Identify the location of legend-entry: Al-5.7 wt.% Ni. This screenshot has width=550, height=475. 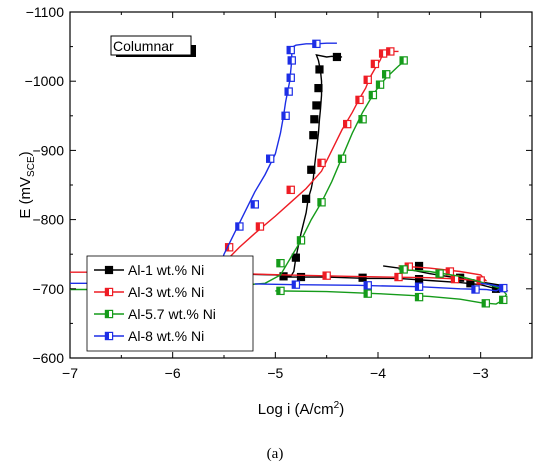
(155, 314).